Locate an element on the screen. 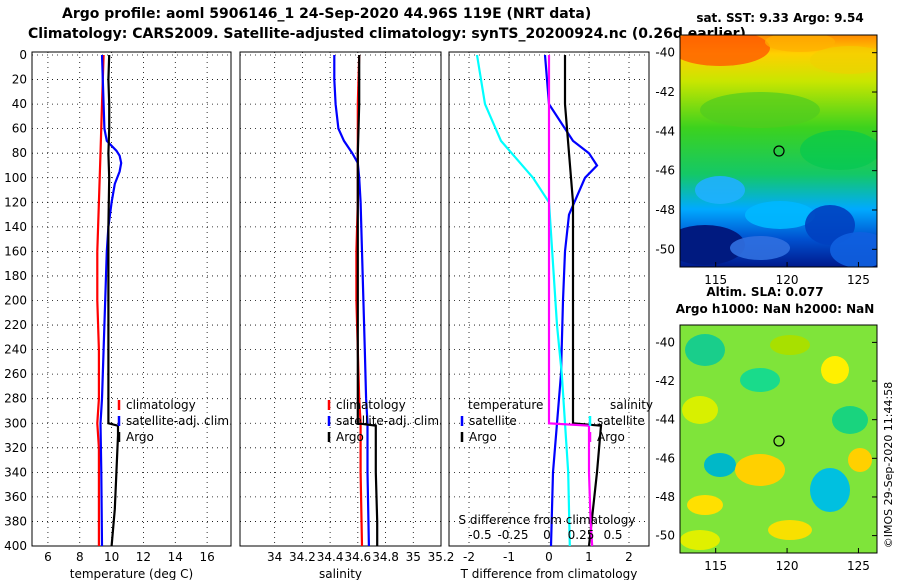 The image size is (900, 580). sst-argo-marker is located at coordinates (779, 151).